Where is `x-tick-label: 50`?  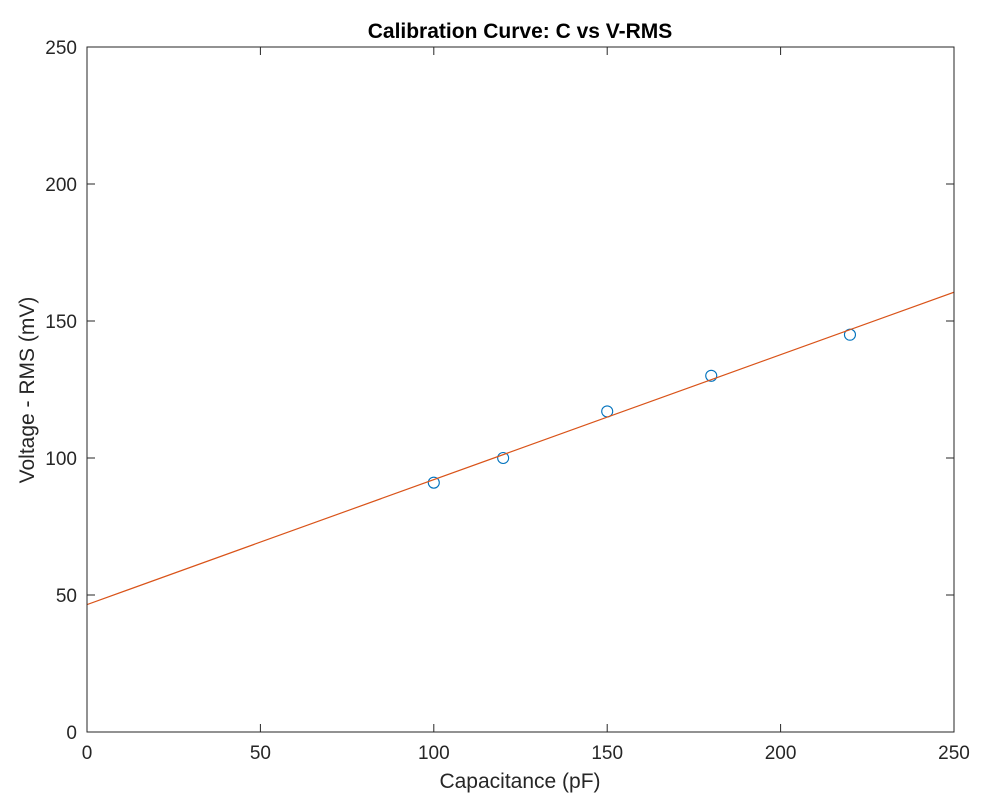 x-tick-label: 50 is located at coordinates (260, 753).